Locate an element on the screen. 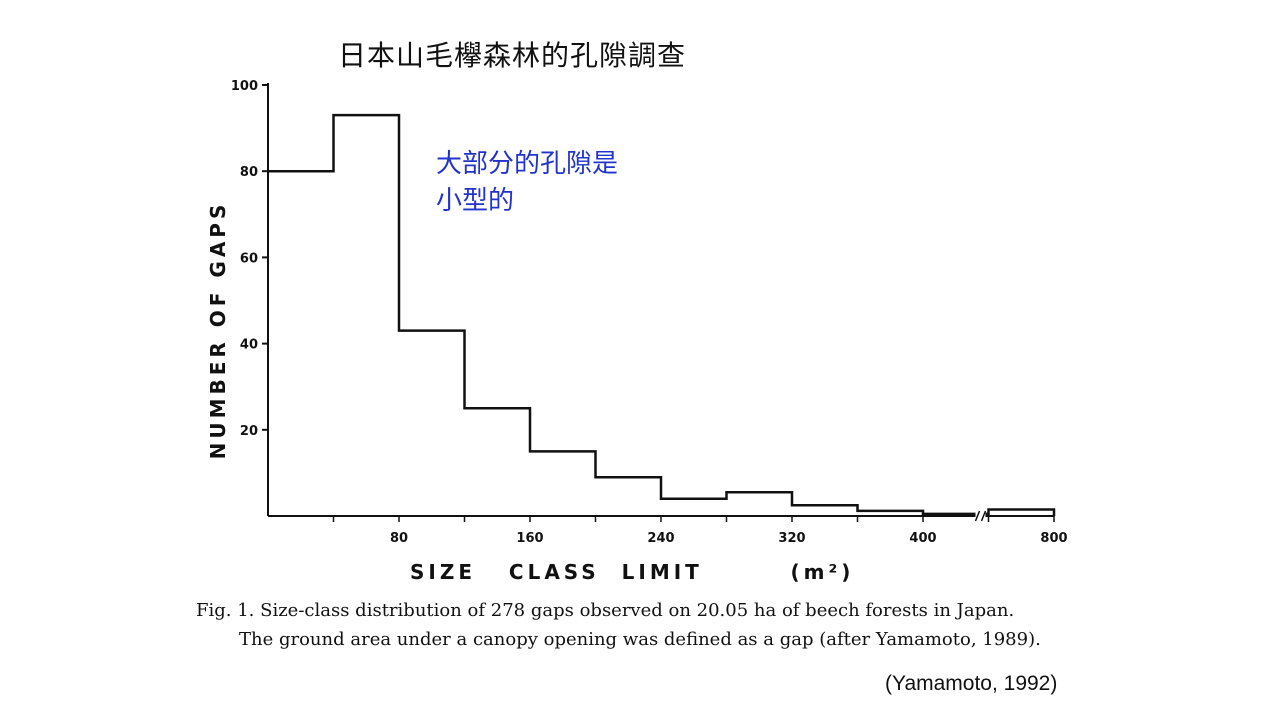  x-tick-label-160: 160 is located at coordinates (529, 538).